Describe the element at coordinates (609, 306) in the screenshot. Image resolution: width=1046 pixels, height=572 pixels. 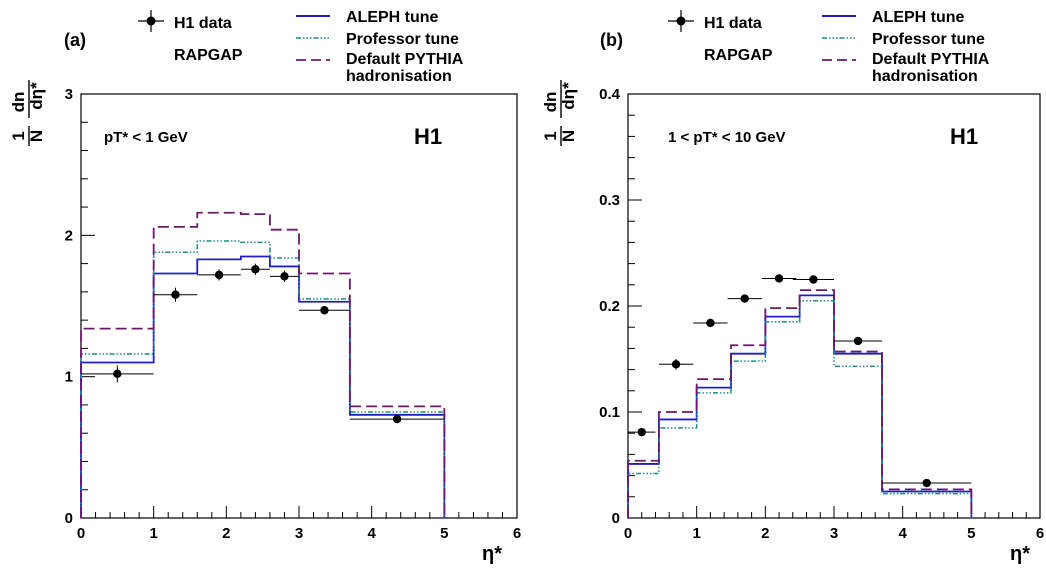
I see `panel-b-ytick-label: 0.2` at that location.